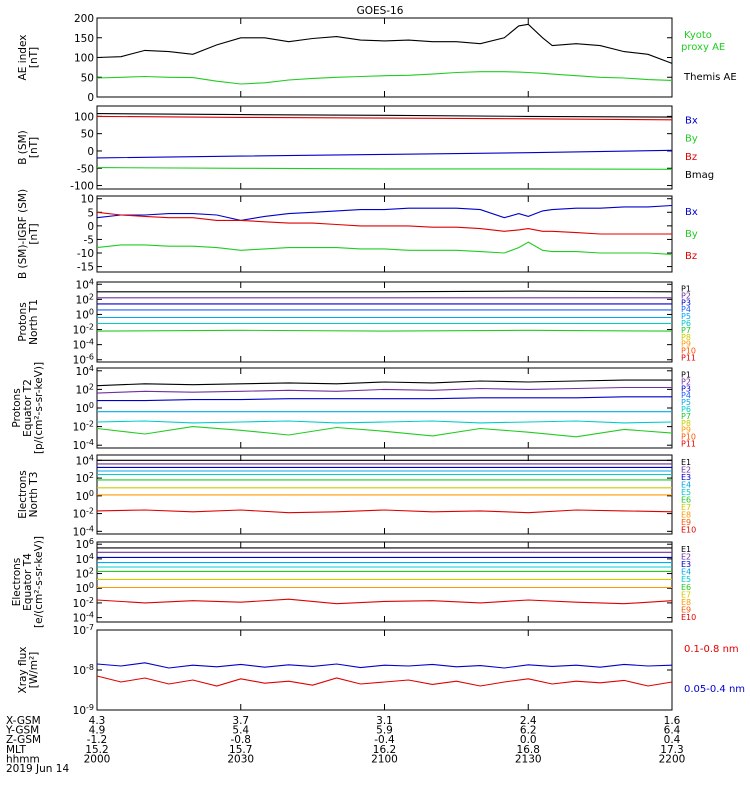 The image size is (750, 800). I want to click on ephemeris-value: -1.2, so click(97, 740).